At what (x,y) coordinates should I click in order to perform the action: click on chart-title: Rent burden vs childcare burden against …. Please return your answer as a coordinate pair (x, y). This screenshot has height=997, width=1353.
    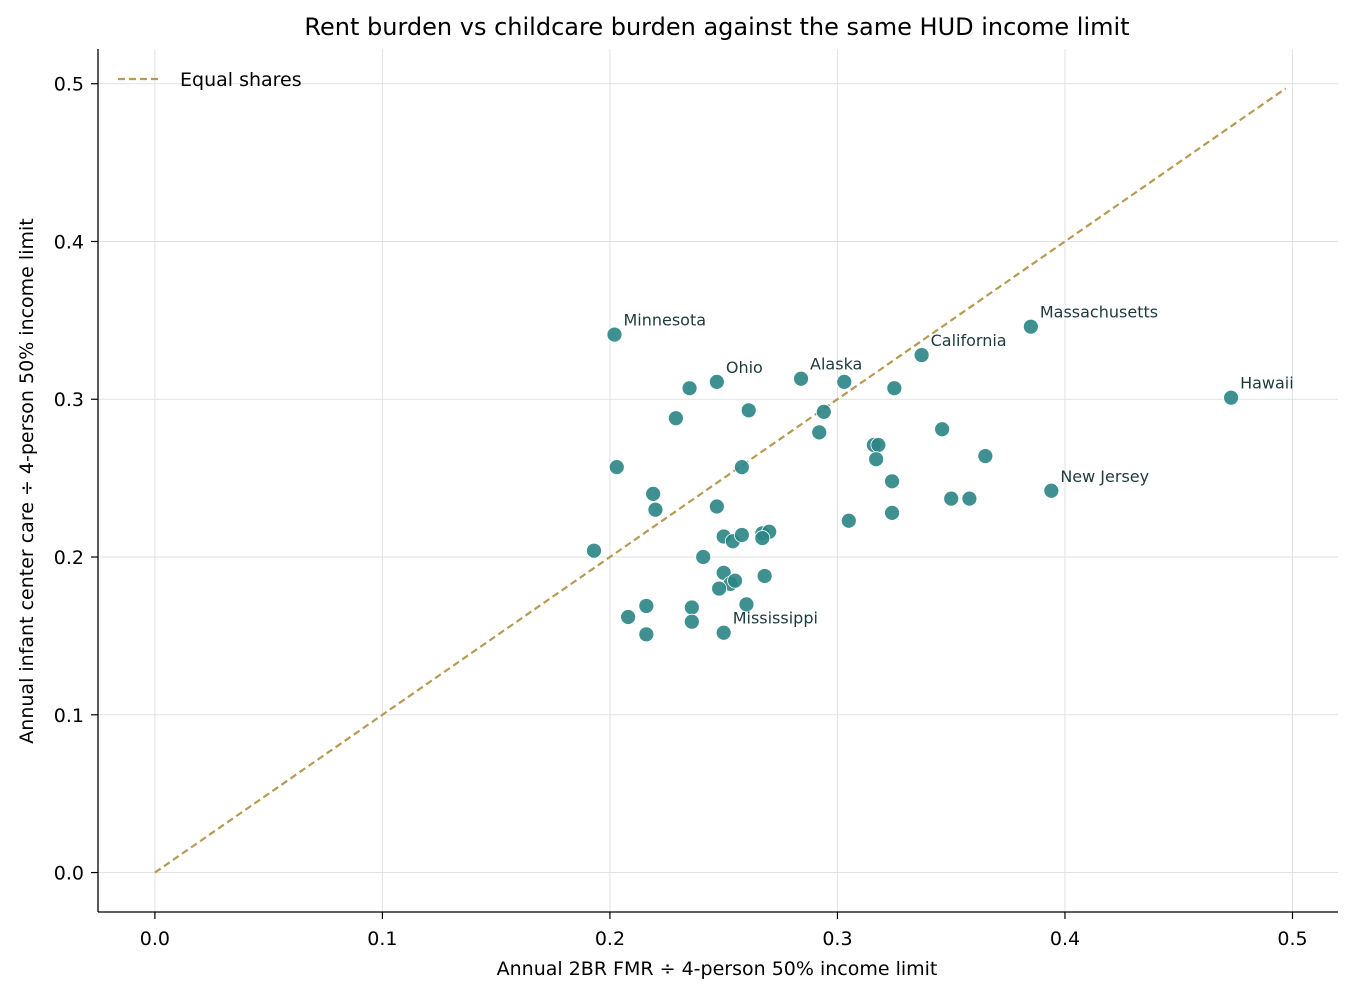
    Looking at the image, I should click on (716, 27).